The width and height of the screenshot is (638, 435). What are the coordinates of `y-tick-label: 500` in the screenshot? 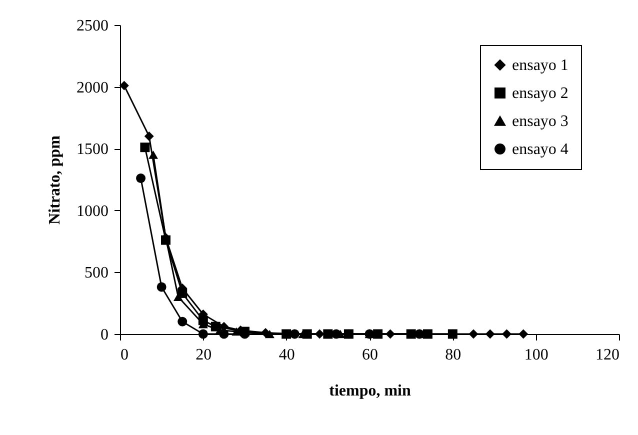 It's located at (96, 273).